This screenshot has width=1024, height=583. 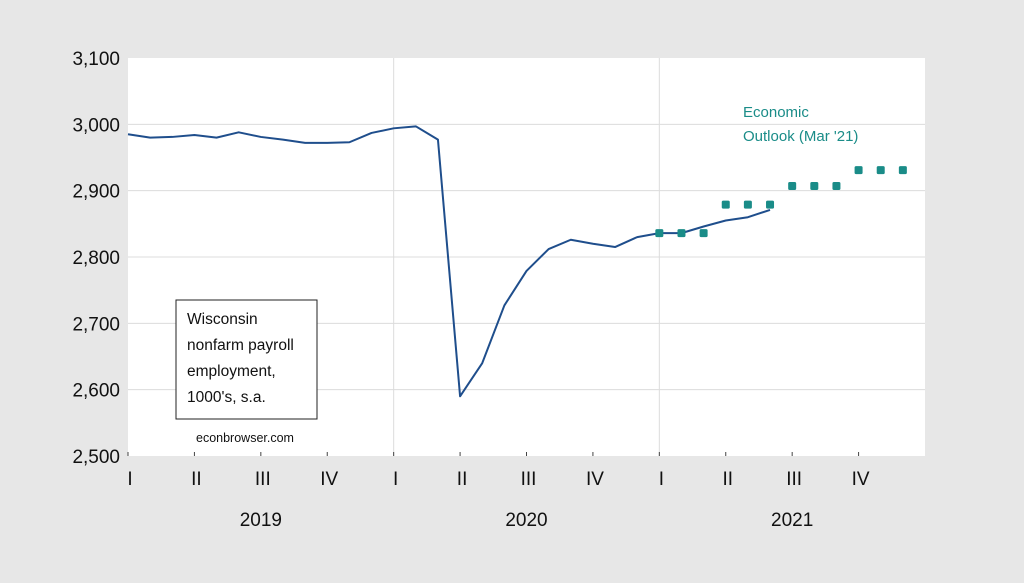 I want to click on y-tick-label: 2,700, so click(x=96, y=324).